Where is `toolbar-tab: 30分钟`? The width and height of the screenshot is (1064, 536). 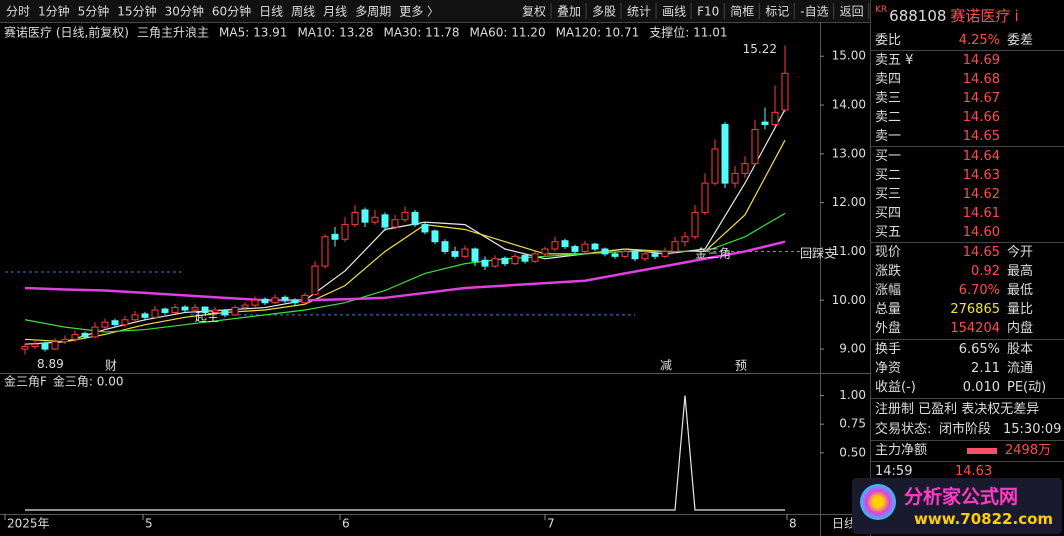
toolbar-tab: 30分钟 is located at coordinates (184, 11).